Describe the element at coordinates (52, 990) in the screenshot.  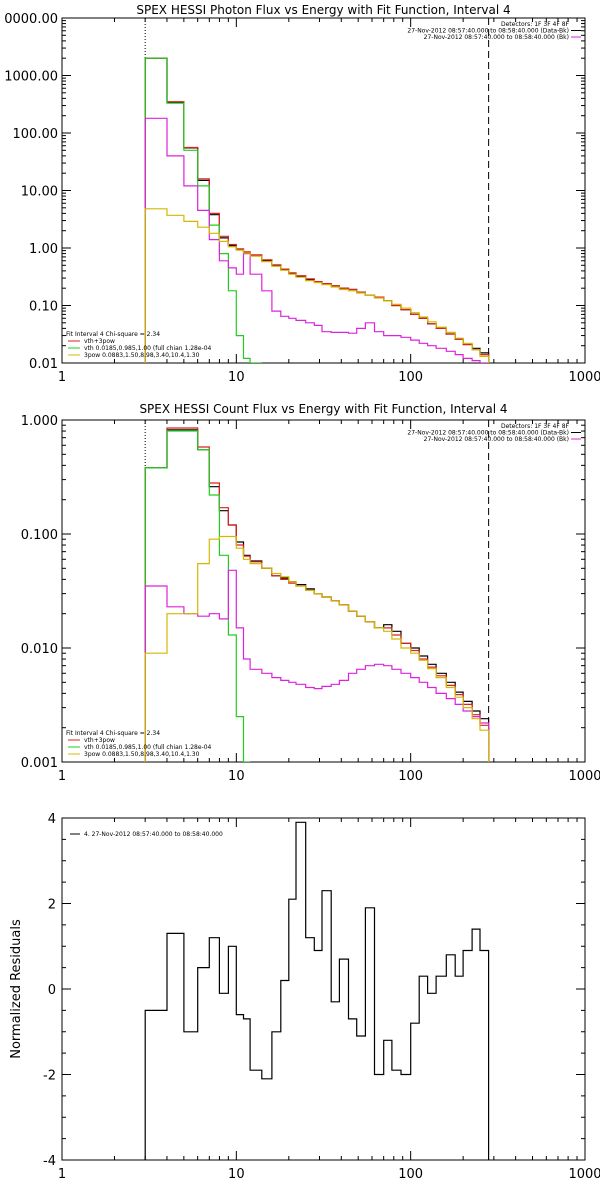
I see `y-tick-label: 0` at that location.